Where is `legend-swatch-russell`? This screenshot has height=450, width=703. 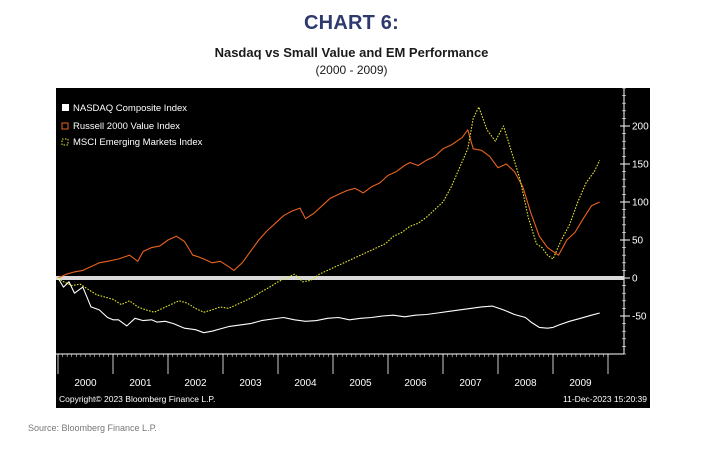 legend-swatch-russell is located at coordinates (65, 126).